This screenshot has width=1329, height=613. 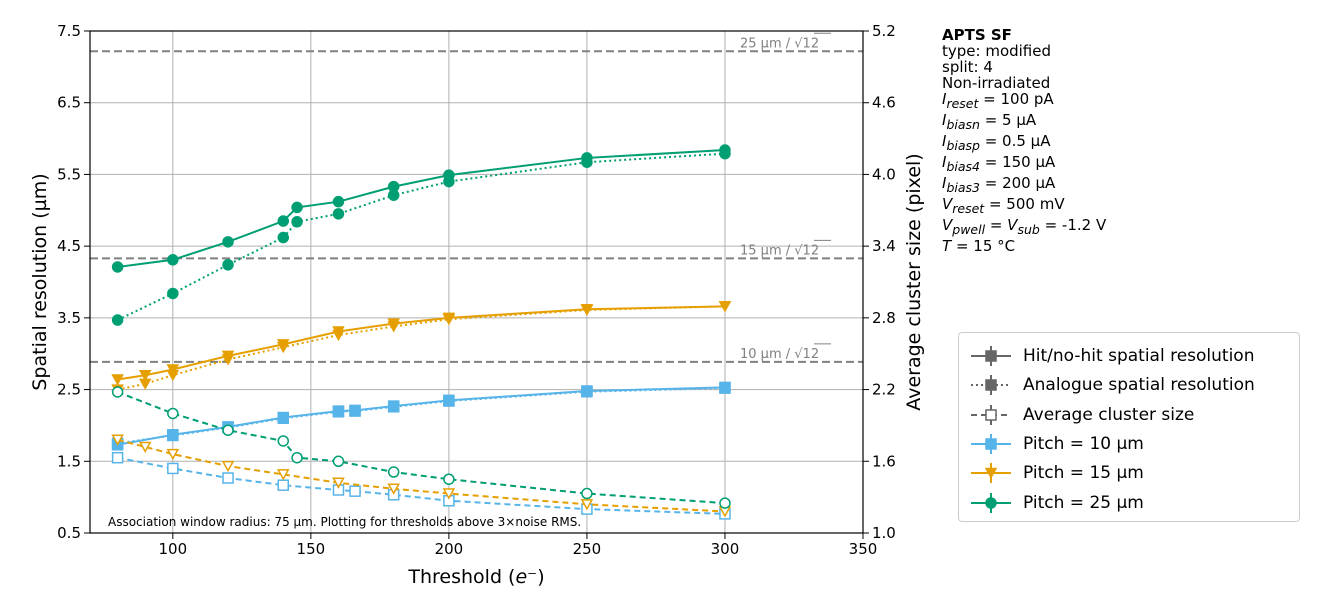 What do you see at coordinates (449, 549) in the screenshot?
I see `x-tick-label: 200` at bounding box center [449, 549].